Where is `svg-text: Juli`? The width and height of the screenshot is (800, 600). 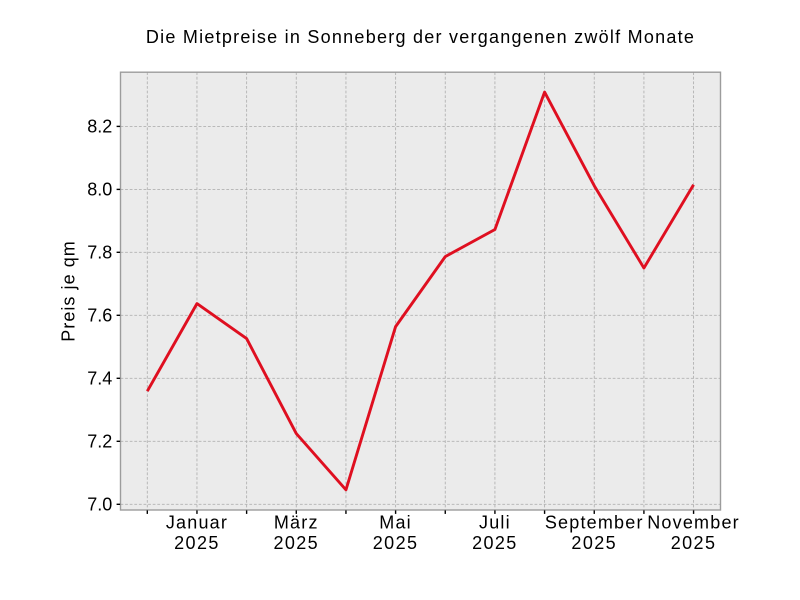
svg-text: Juli is located at coordinates (495, 522).